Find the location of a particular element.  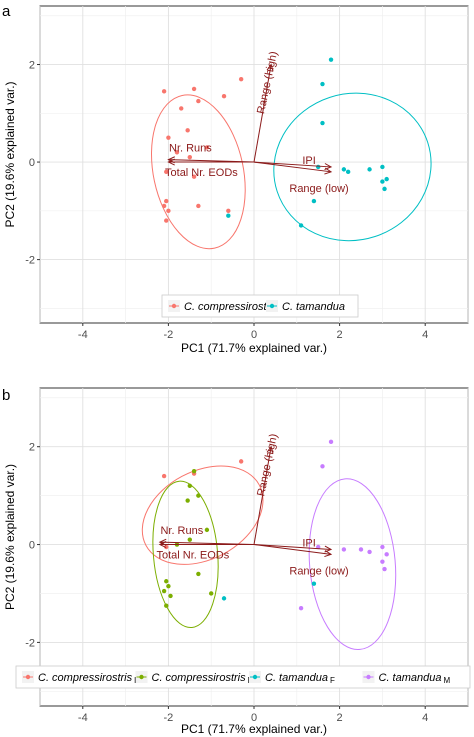

legend-label: C. tamandua F is located at coordinates (300, 678).